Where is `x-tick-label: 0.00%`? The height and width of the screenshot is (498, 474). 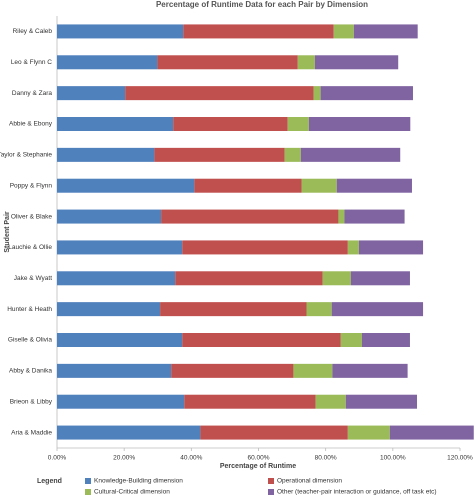 x-tick-label: 0.00% is located at coordinates (57, 458).